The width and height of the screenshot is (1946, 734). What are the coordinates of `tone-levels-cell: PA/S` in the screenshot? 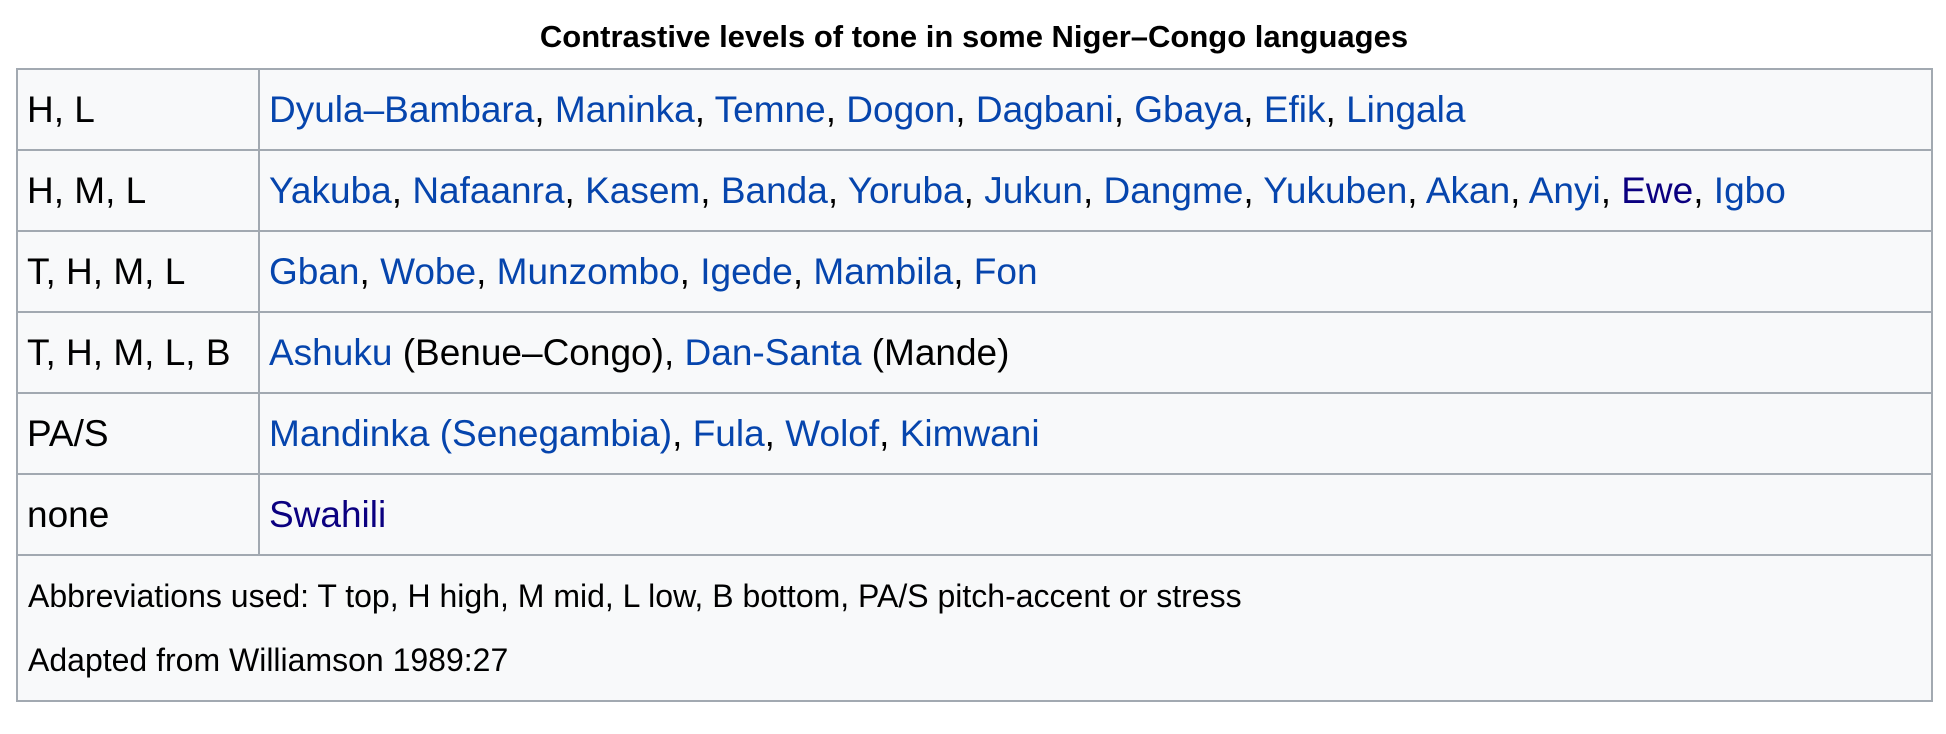 It's located at (138, 433).